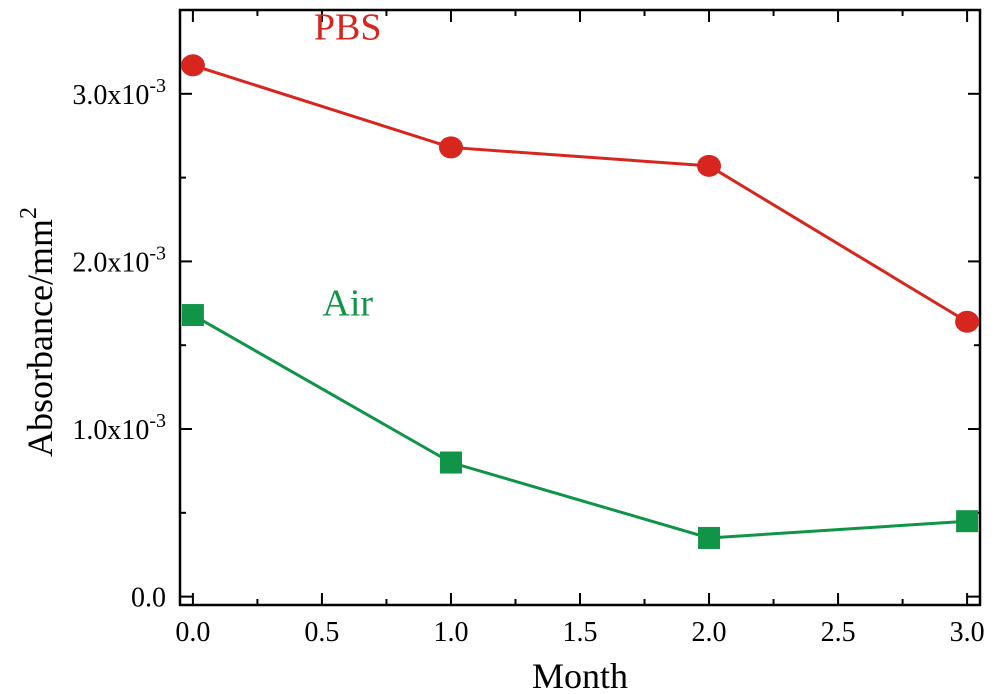  Describe the element at coordinates (709, 632) in the screenshot. I see `x-tick-label-4: 2.0` at that location.